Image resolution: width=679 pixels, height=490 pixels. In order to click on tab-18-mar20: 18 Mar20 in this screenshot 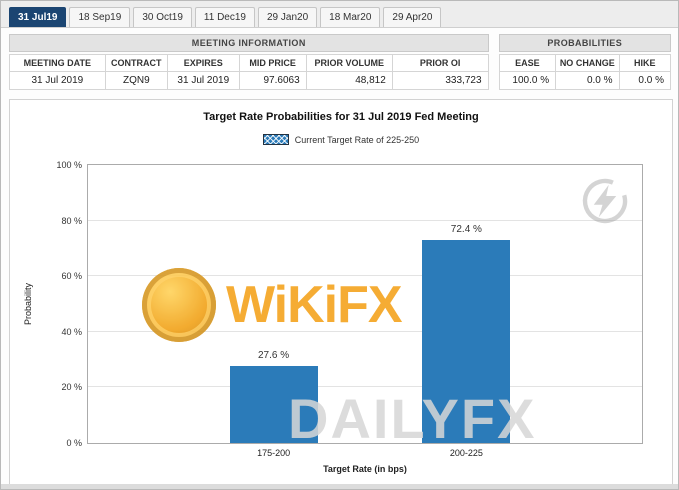, I will do `click(350, 17)`.